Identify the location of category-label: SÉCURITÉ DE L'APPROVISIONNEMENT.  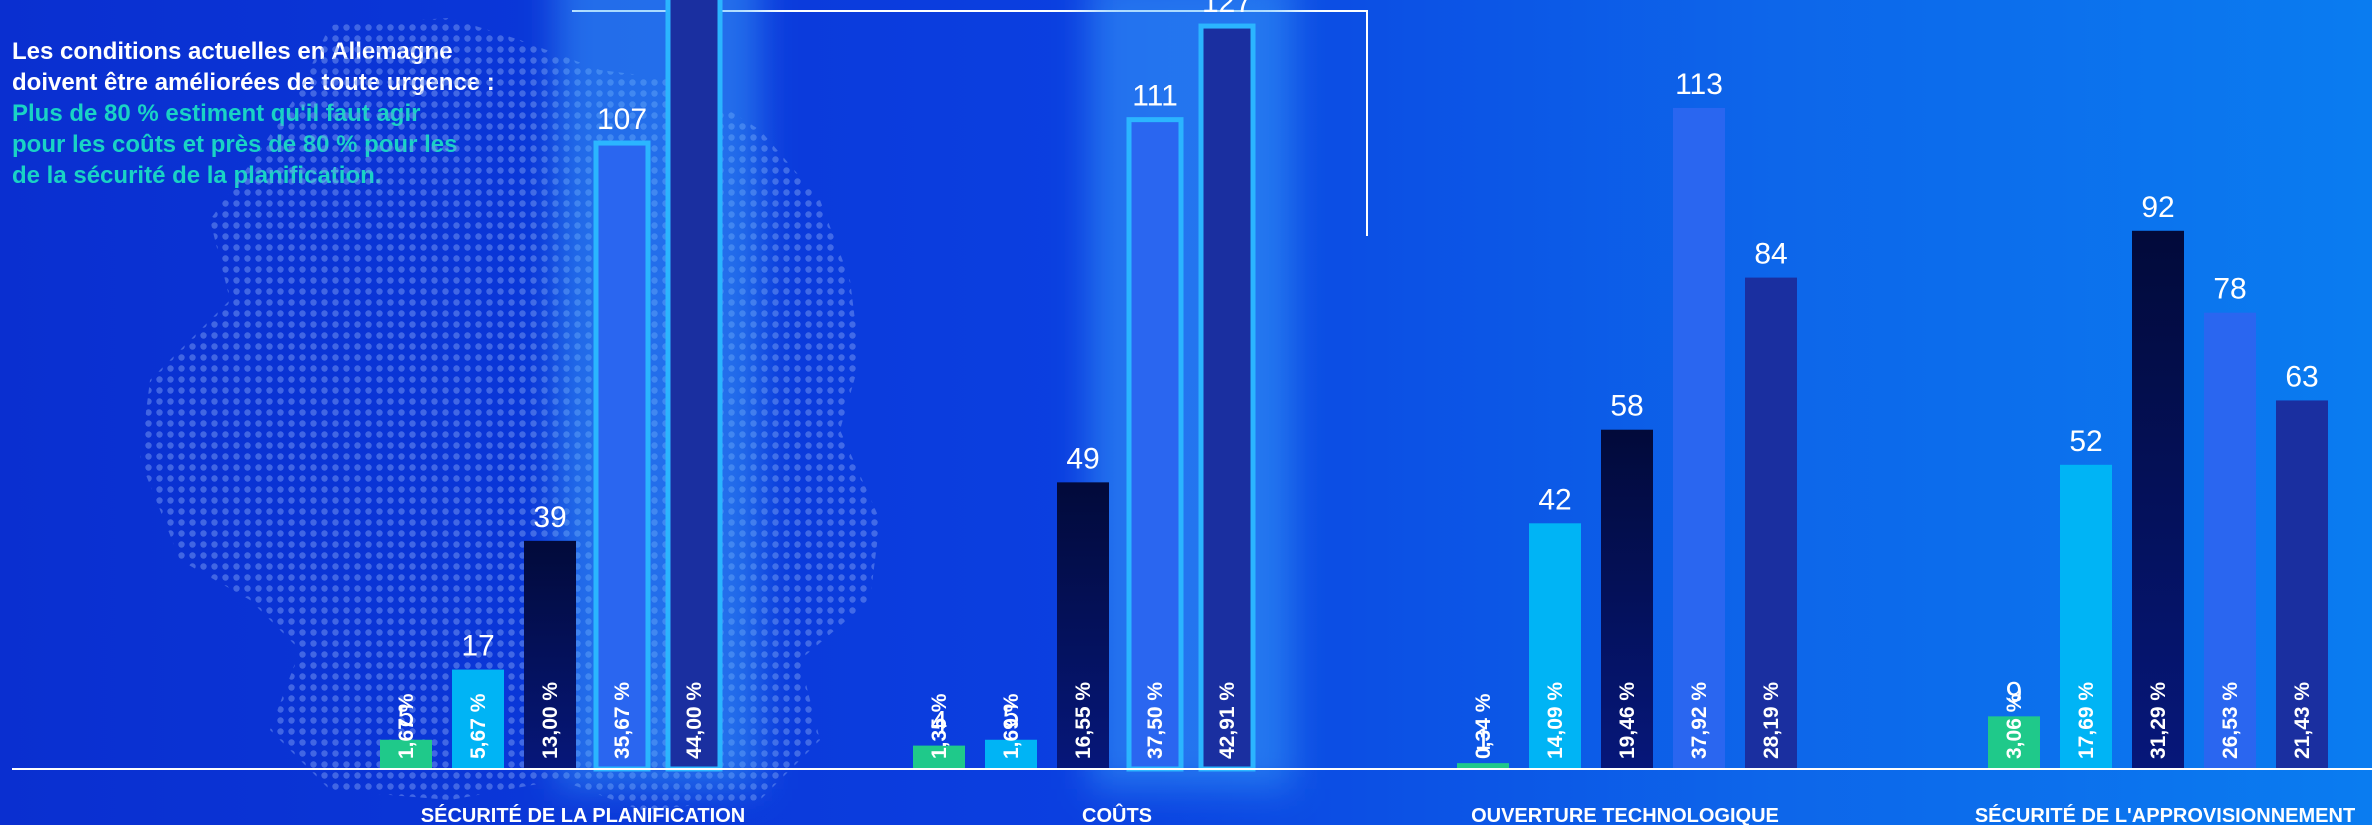
(2165, 814).